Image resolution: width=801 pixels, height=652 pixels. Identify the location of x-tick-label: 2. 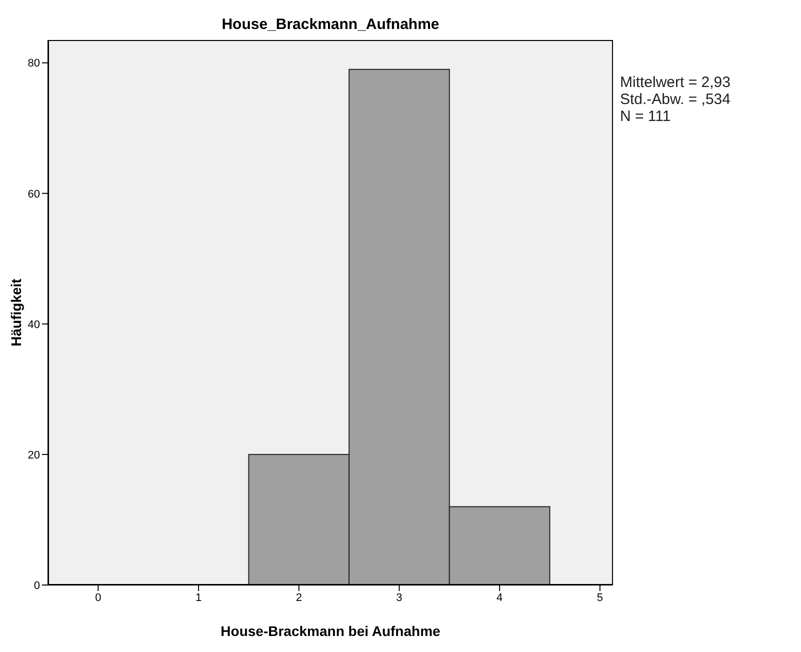
(299, 598).